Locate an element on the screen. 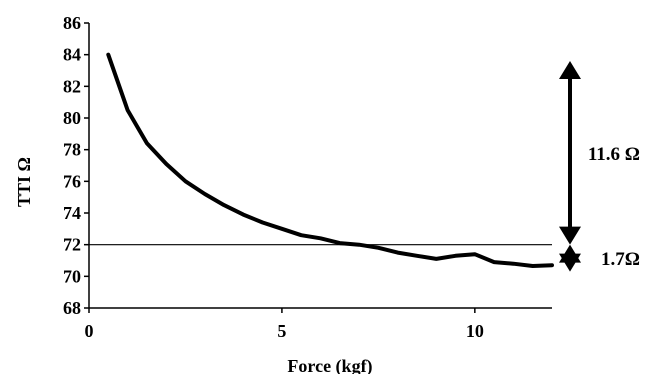 This screenshot has height=374, width=657. x-axis-ticks: 0 5 10 is located at coordinates (284, 324).